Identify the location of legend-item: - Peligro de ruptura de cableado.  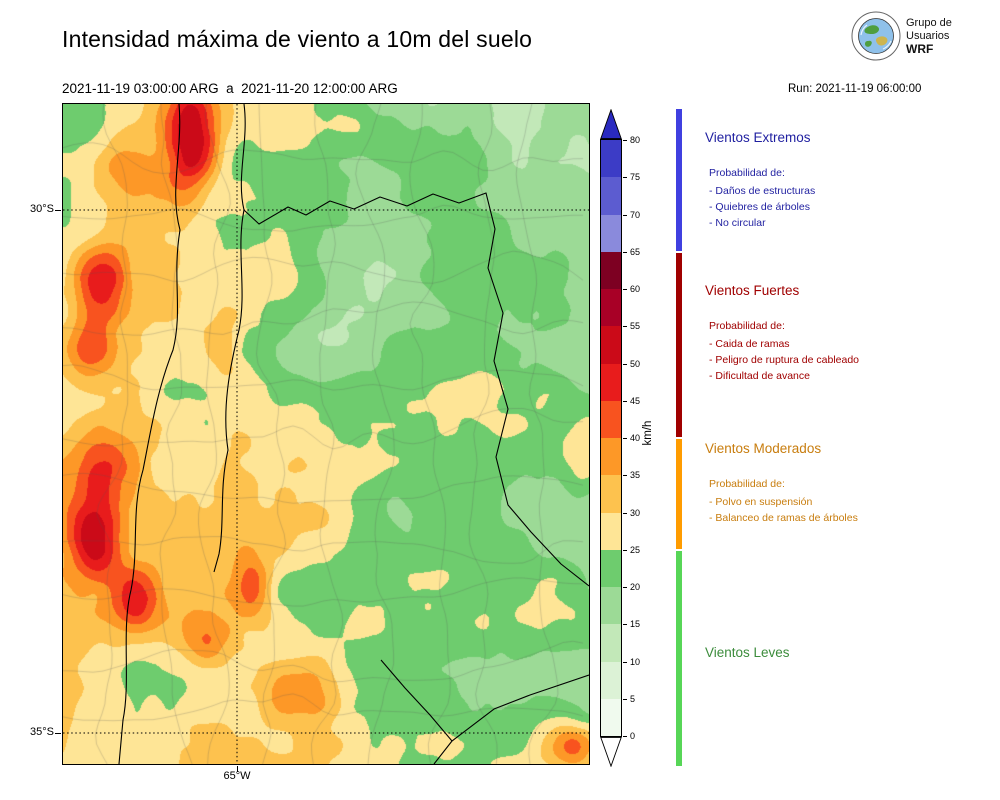
(784, 360).